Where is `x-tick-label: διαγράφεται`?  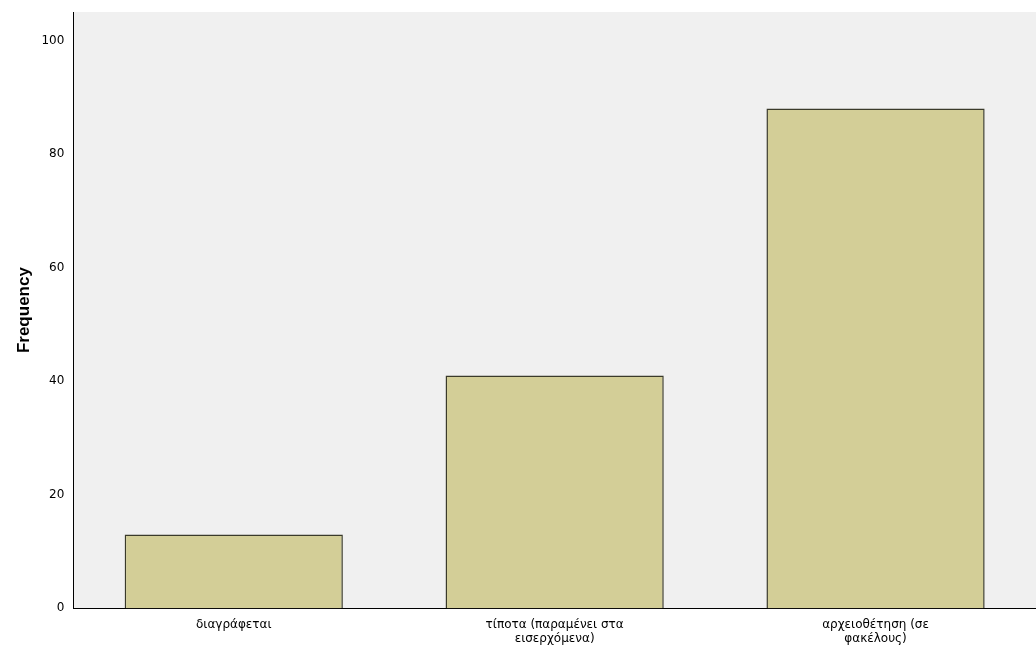
x-tick-label: διαγράφεται is located at coordinates (233, 623).